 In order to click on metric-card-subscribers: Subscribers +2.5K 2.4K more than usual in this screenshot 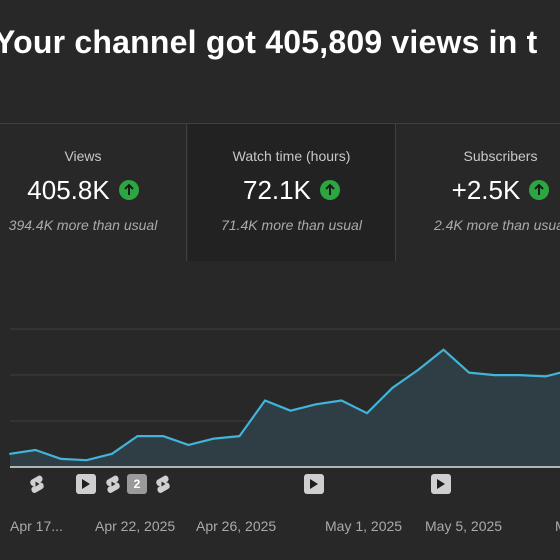, I will do `click(478, 192)`.